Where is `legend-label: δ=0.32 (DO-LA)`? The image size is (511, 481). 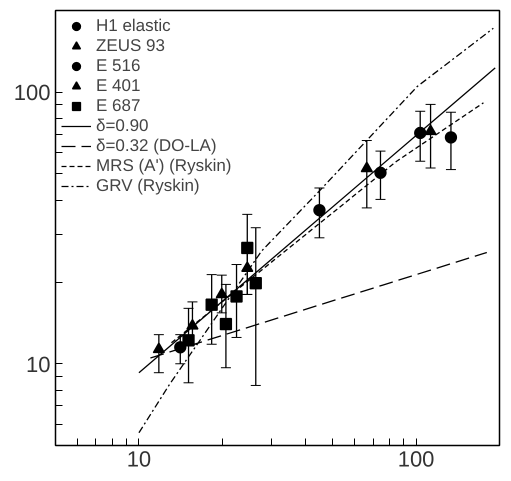
legend-label: δ=0.32 (DO-LA) is located at coordinates (156, 146).